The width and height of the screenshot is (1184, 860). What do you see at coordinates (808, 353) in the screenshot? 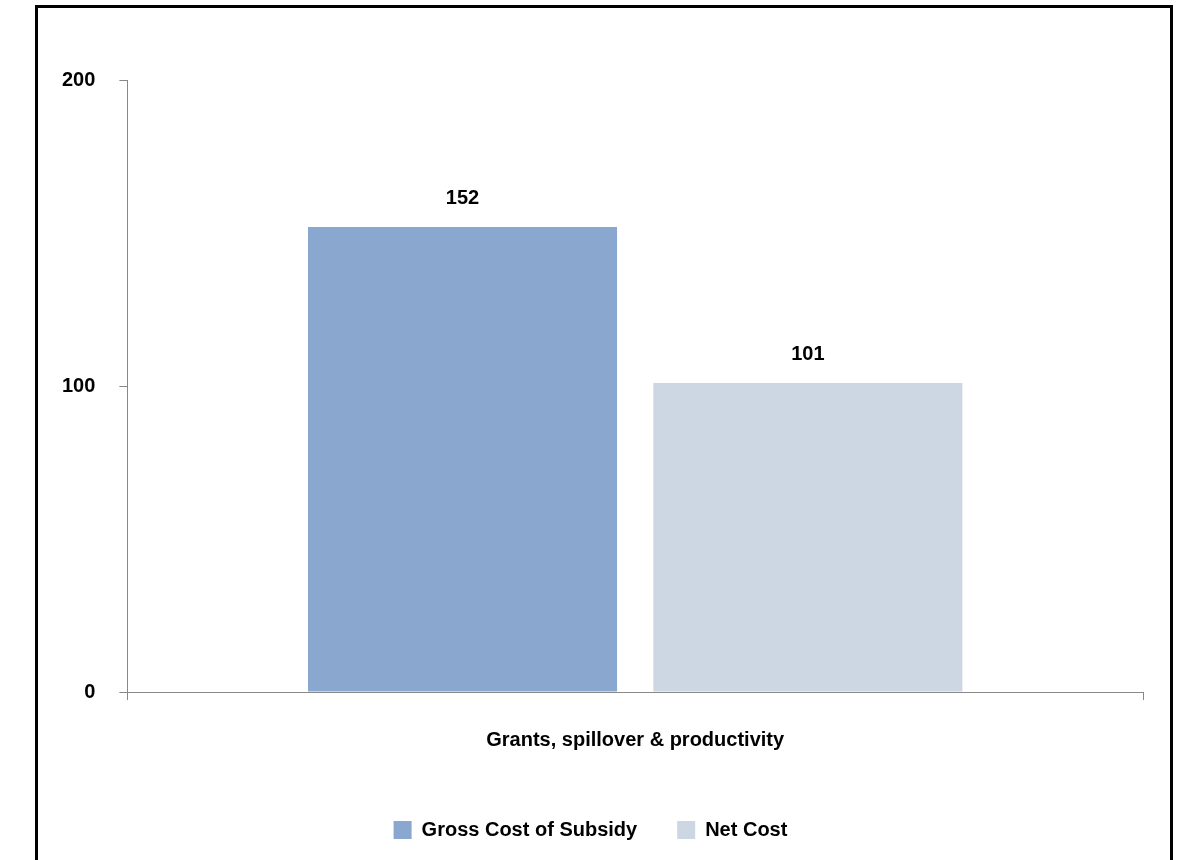
I see `data-label: 101` at bounding box center [808, 353].